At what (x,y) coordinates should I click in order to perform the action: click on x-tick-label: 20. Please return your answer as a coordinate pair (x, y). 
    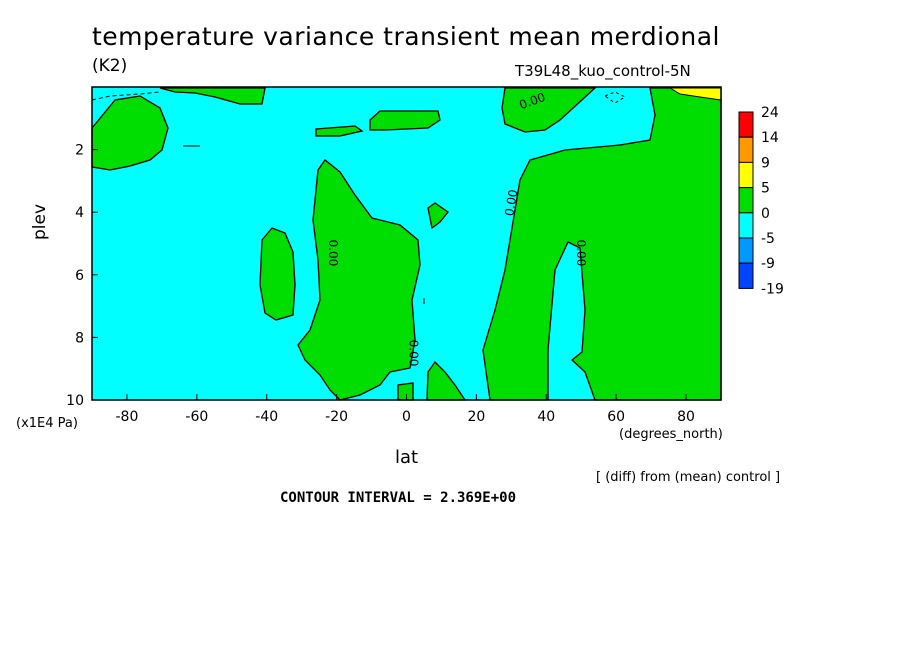
    Looking at the image, I should click on (476, 417).